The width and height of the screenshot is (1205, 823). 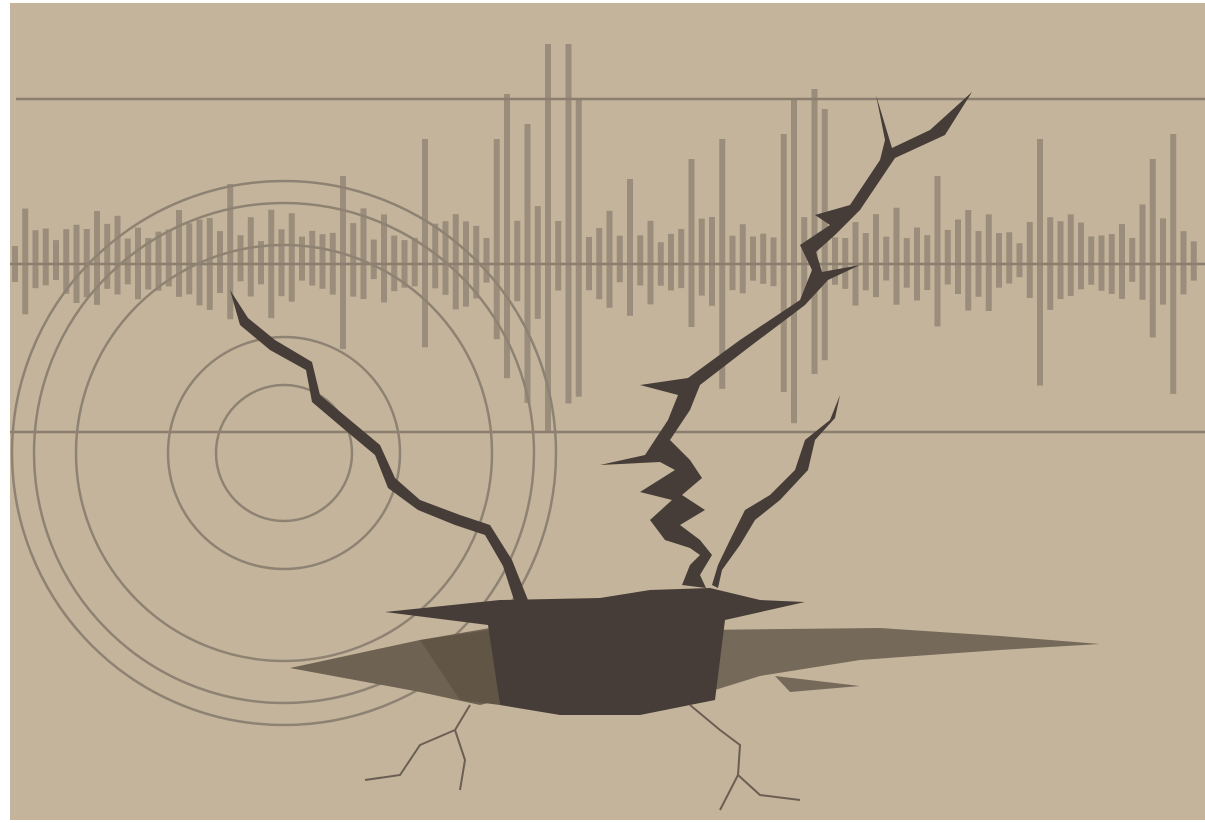 I want to click on hole, so click(x=595, y=651).